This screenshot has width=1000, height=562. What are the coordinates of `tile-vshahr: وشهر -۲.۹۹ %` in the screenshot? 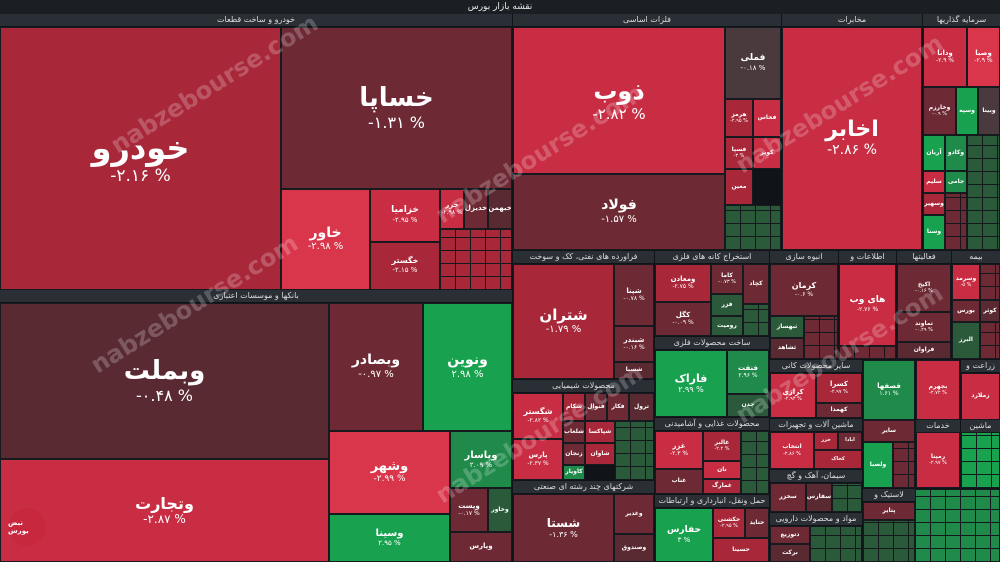 It's located at (389, 472).